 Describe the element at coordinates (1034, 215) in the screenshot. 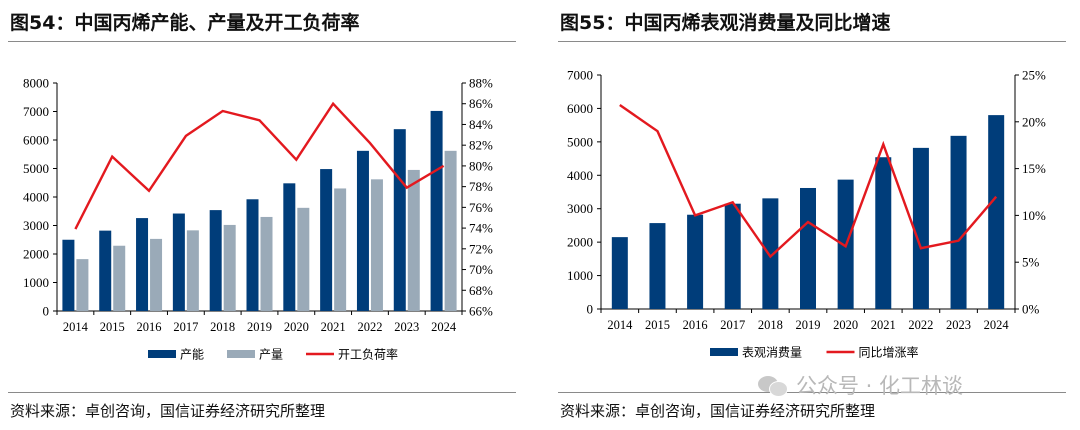

I see `right-y2-tick-label: 10%` at that location.